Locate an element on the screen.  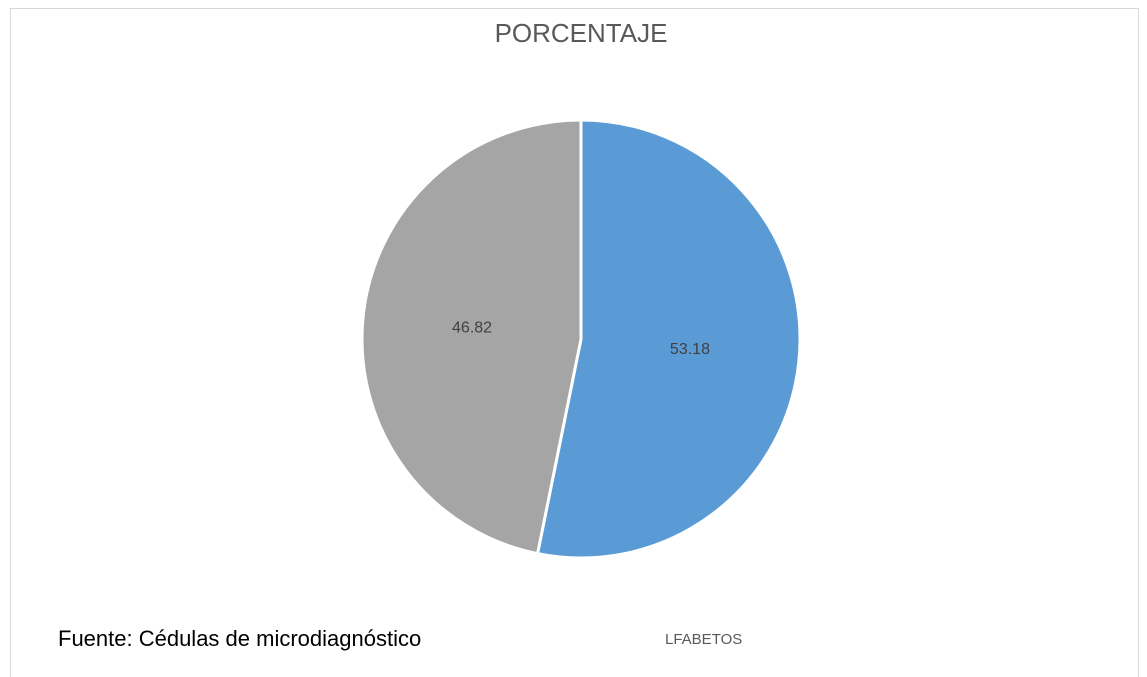
data-label: 46.82 is located at coordinates (472, 327).